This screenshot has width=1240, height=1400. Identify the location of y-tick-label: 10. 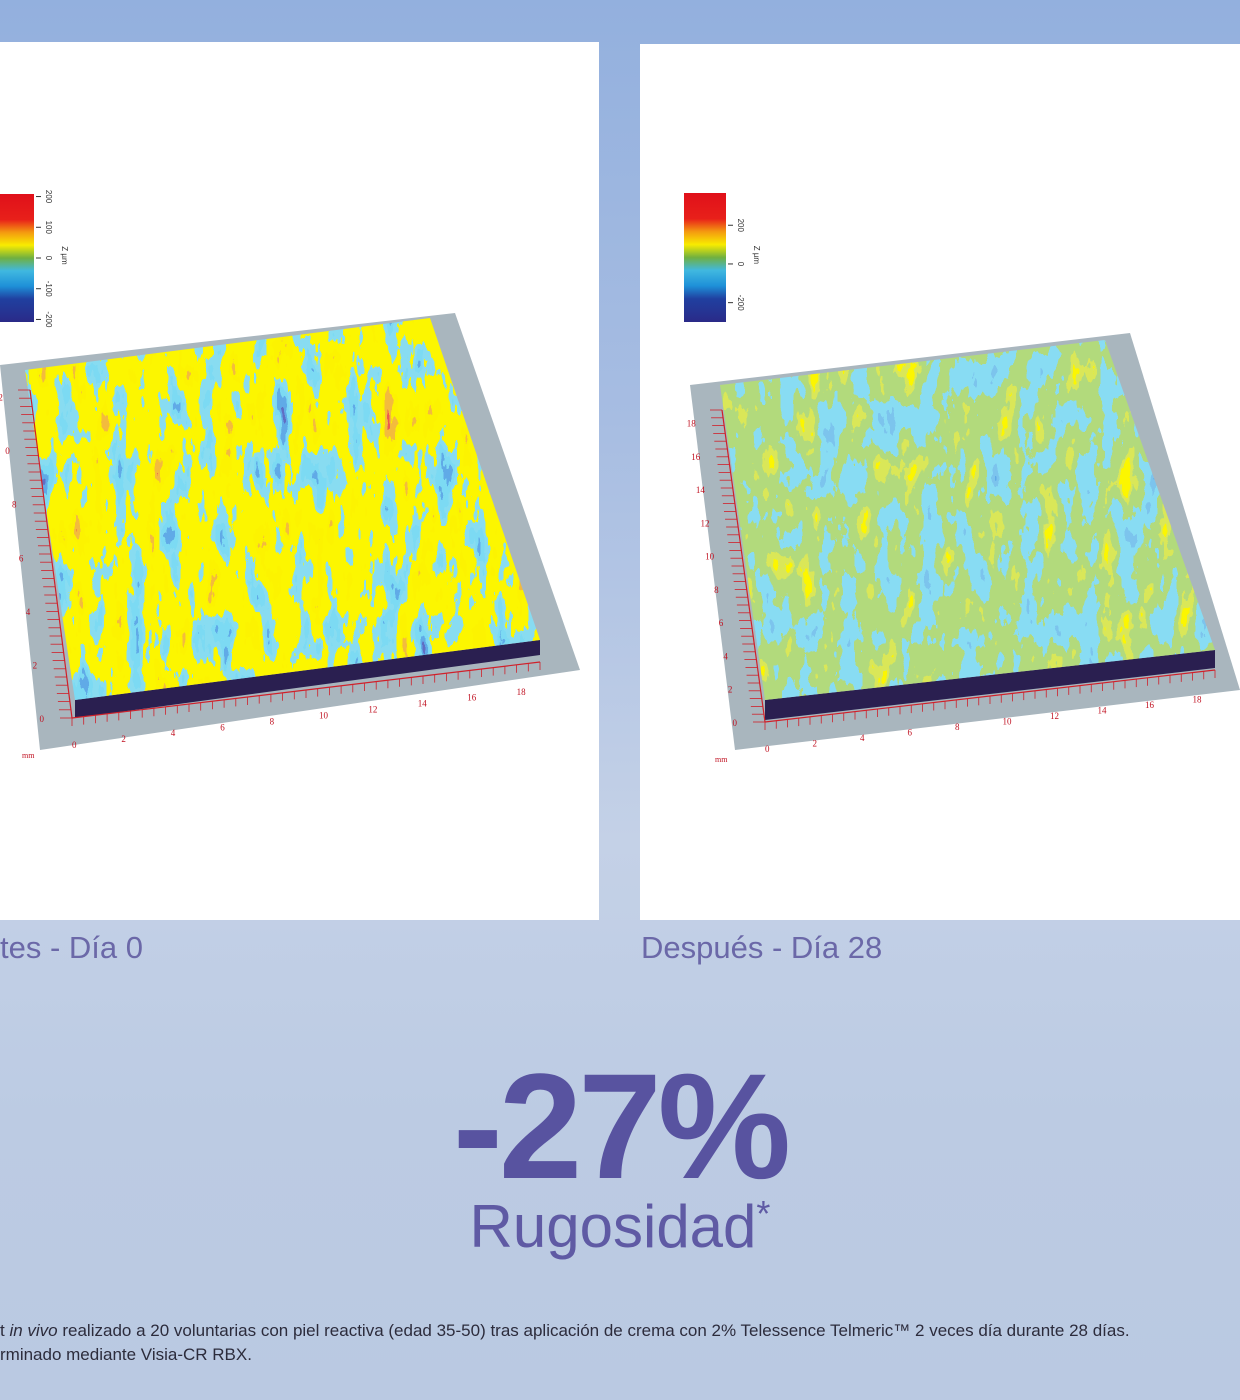
(710, 557).